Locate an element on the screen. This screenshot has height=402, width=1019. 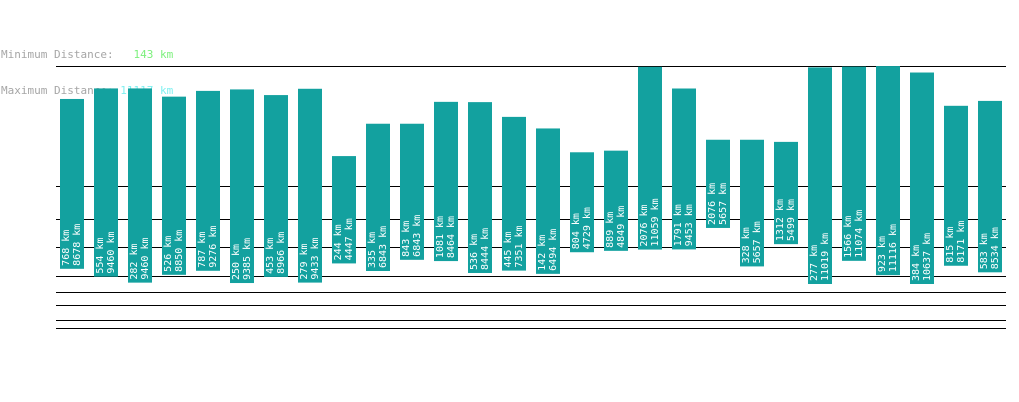
min-distance-label: Minimum Distance: is located at coordinates (57, 54).